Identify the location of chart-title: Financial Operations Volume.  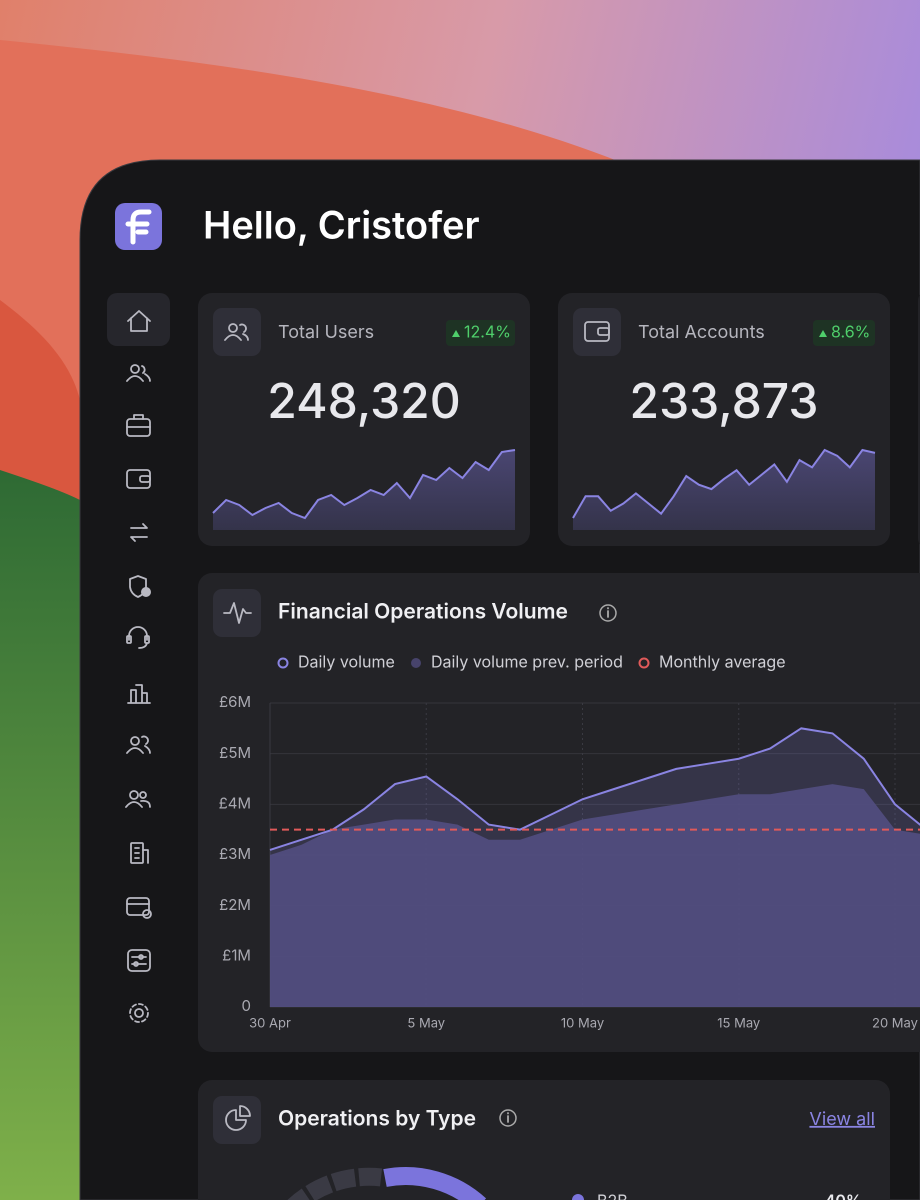
(423, 612).